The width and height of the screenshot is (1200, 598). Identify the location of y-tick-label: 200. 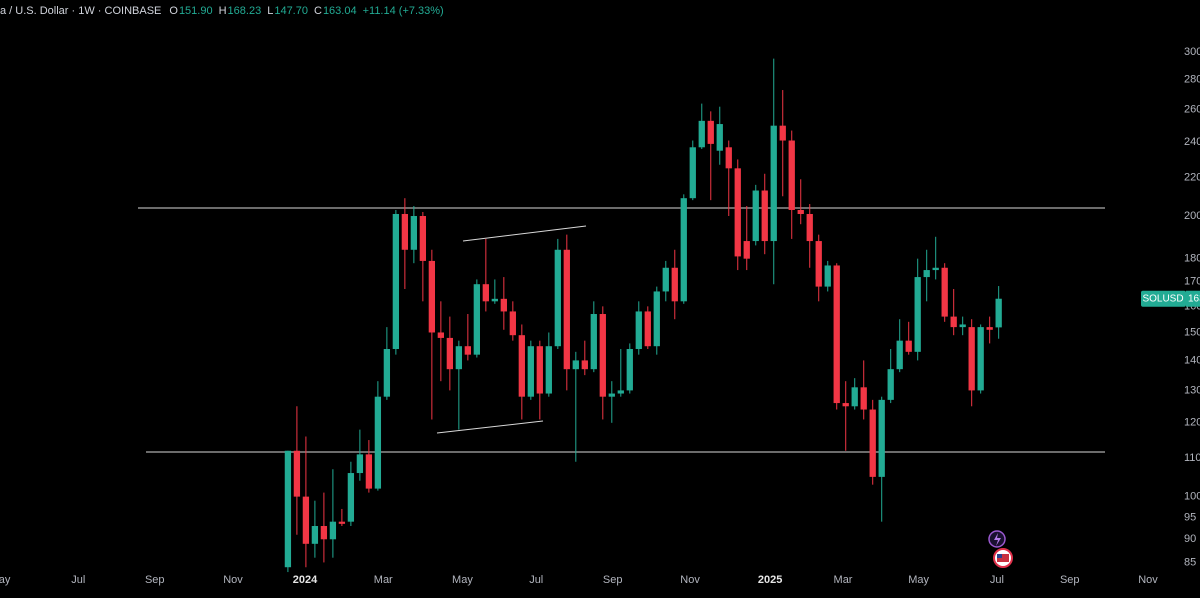
(1192, 216).